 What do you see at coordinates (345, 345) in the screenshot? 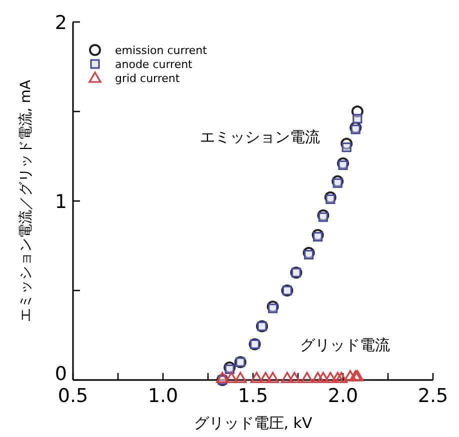
I see `annotation: グリッド電流` at bounding box center [345, 345].